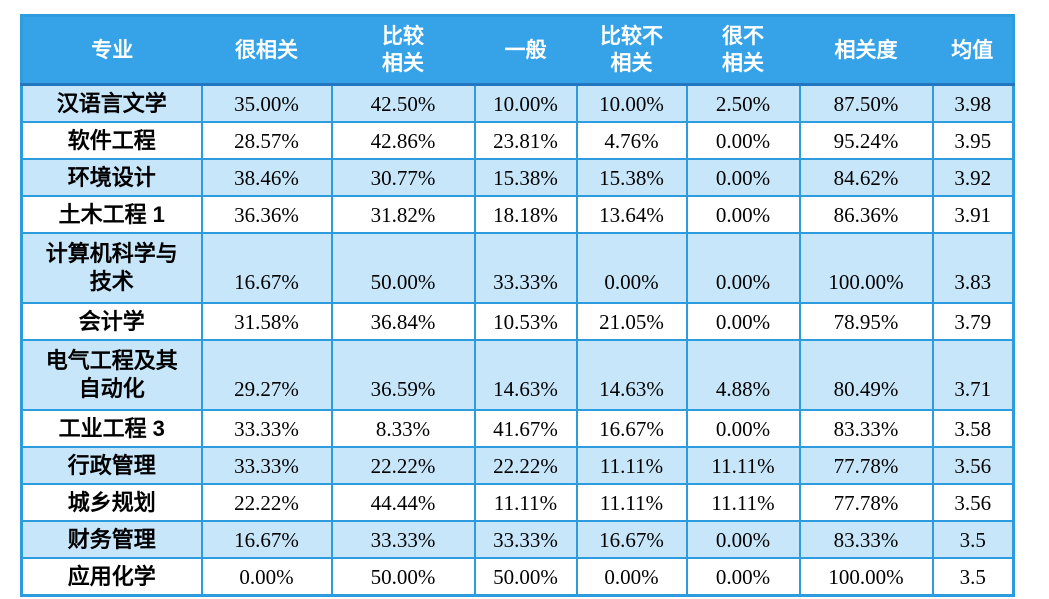  What do you see at coordinates (266, 140) in the screenshot?
I see `value-cell: 28.57%` at bounding box center [266, 140].